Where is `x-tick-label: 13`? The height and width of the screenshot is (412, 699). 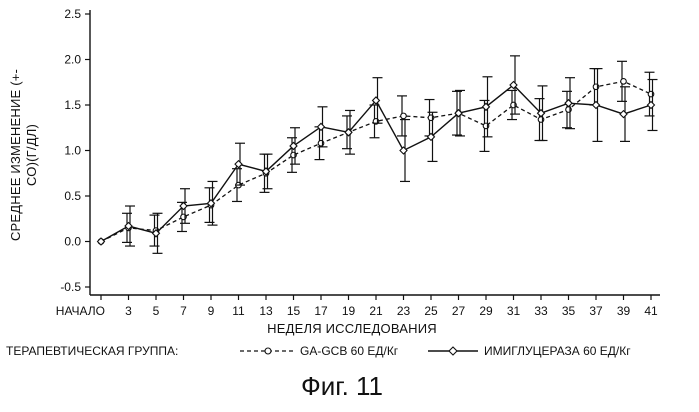 x-tick-label: 13 is located at coordinates (266, 311).